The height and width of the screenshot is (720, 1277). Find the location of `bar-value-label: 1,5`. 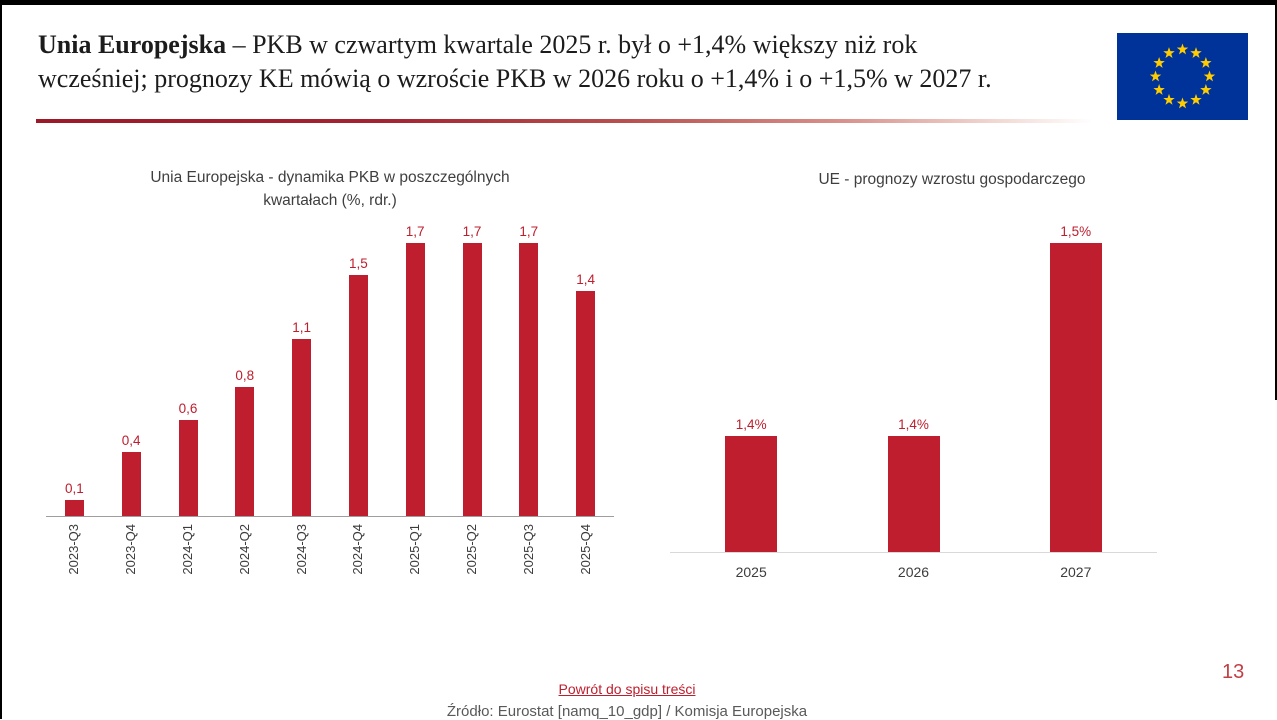

bar-value-label: 1,5 is located at coordinates (358, 263).